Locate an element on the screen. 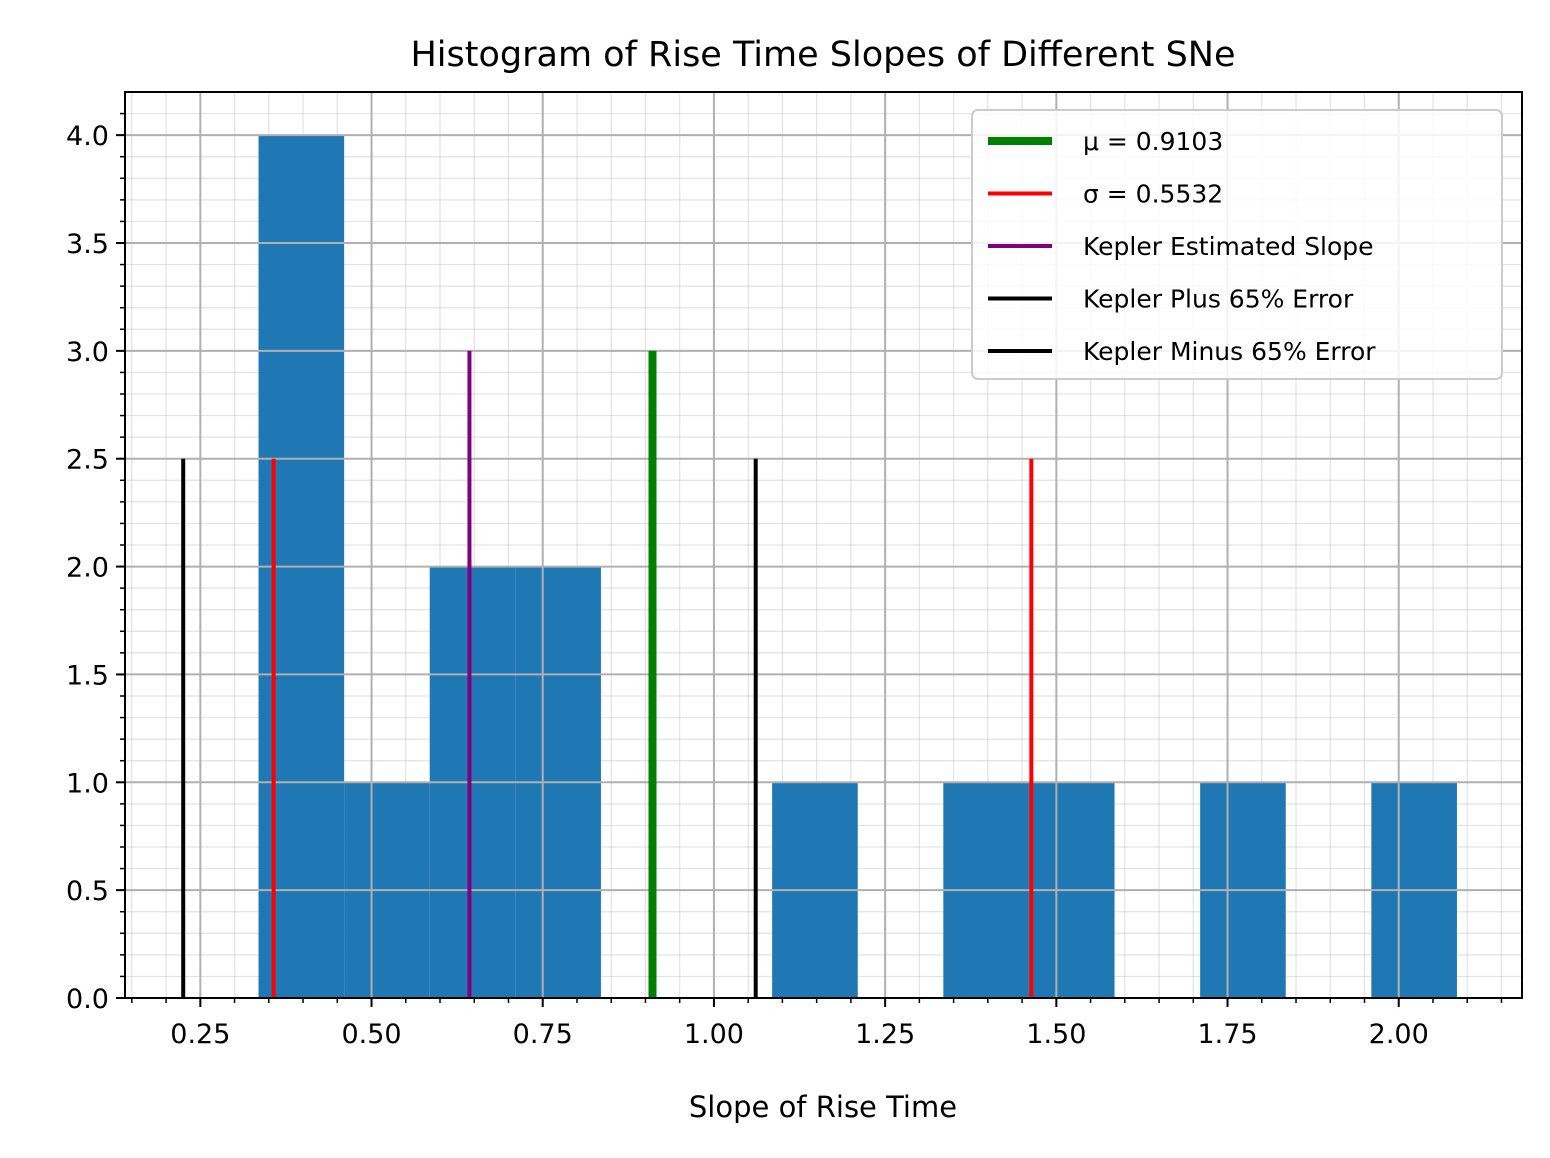  x-tick-label: 0.75 is located at coordinates (543, 1034).